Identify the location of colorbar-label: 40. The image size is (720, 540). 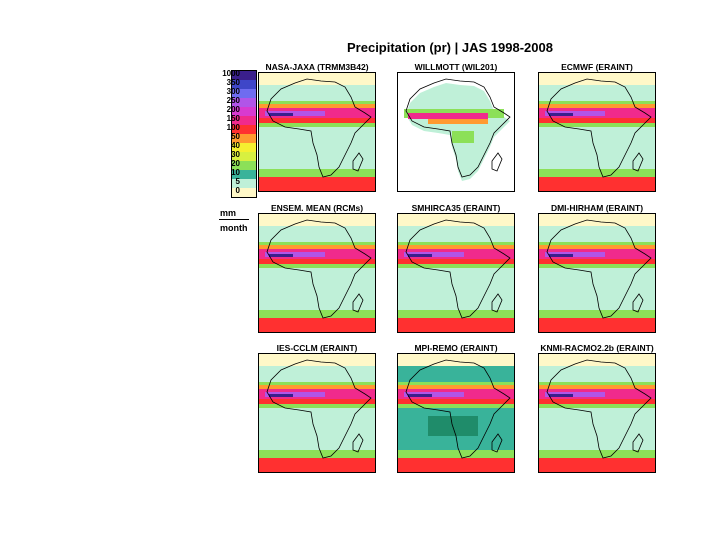
(235, 145).